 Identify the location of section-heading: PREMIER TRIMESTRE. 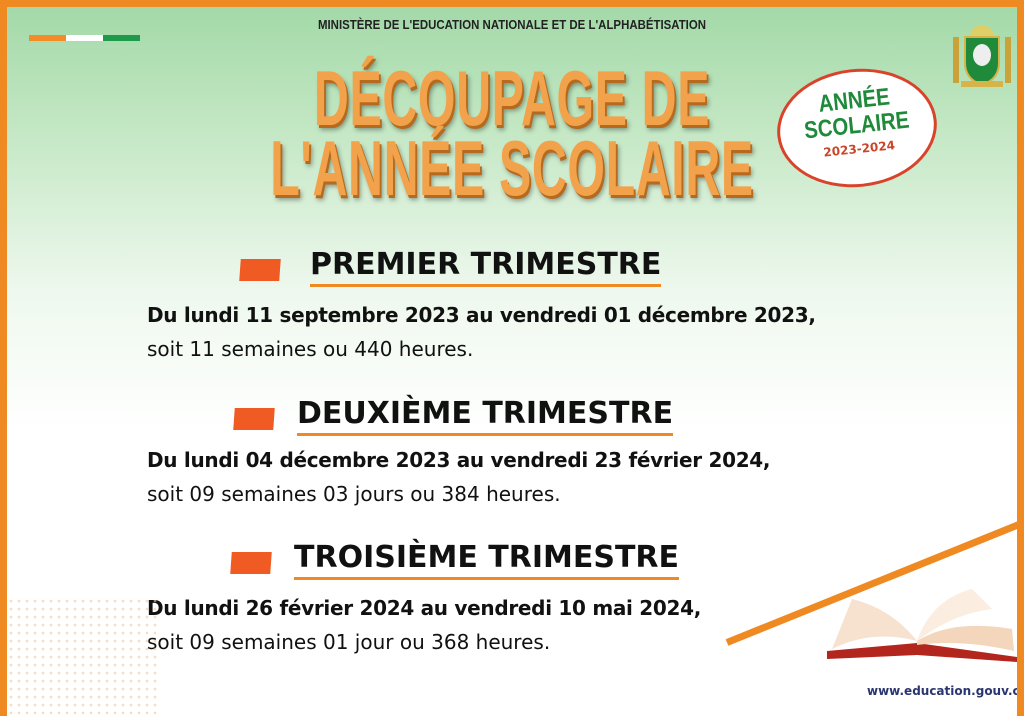
(486, 267).